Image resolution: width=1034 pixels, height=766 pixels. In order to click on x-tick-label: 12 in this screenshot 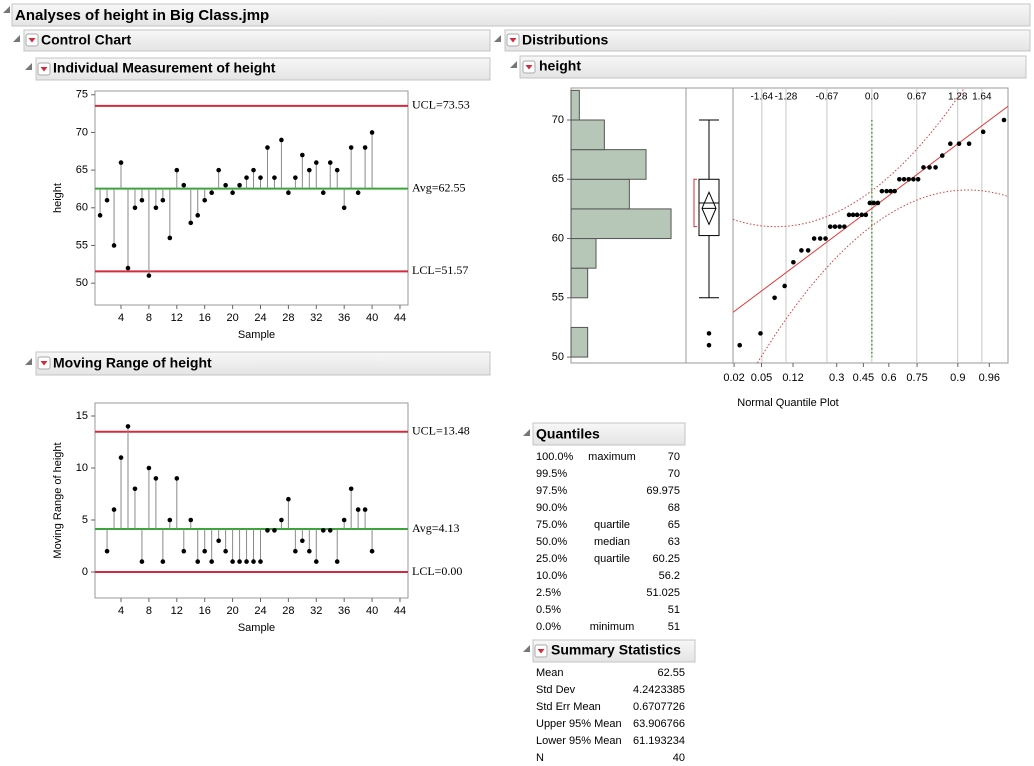, I will do `click(177, 318)`.